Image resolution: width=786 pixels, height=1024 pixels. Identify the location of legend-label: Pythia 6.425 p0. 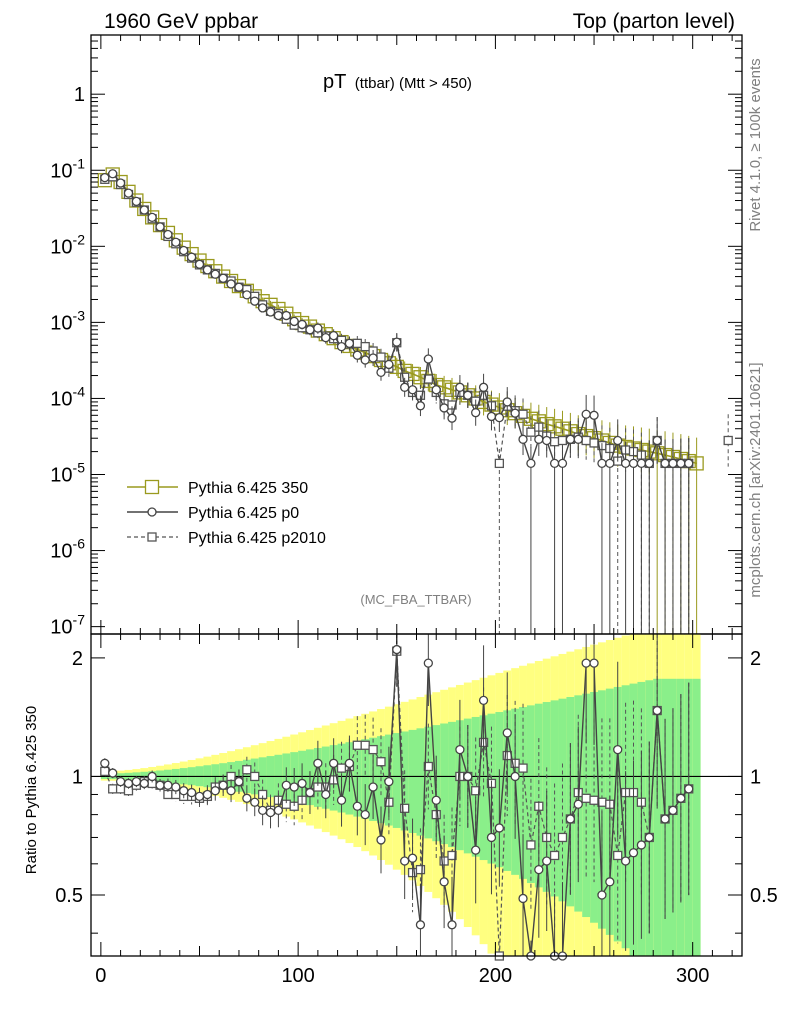
(243, 513).